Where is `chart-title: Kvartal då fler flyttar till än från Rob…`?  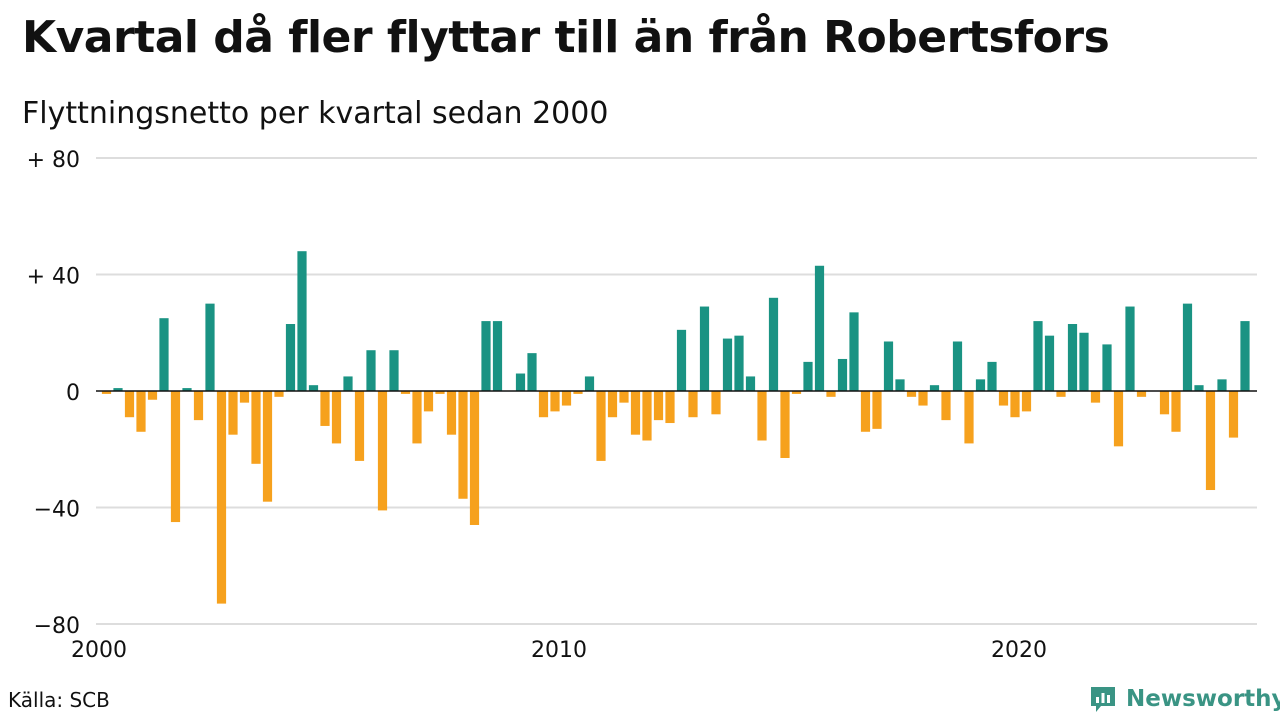 chart-title: Kvartal då fler flyttar till än från Rob… is located at coordinates (566, 37).